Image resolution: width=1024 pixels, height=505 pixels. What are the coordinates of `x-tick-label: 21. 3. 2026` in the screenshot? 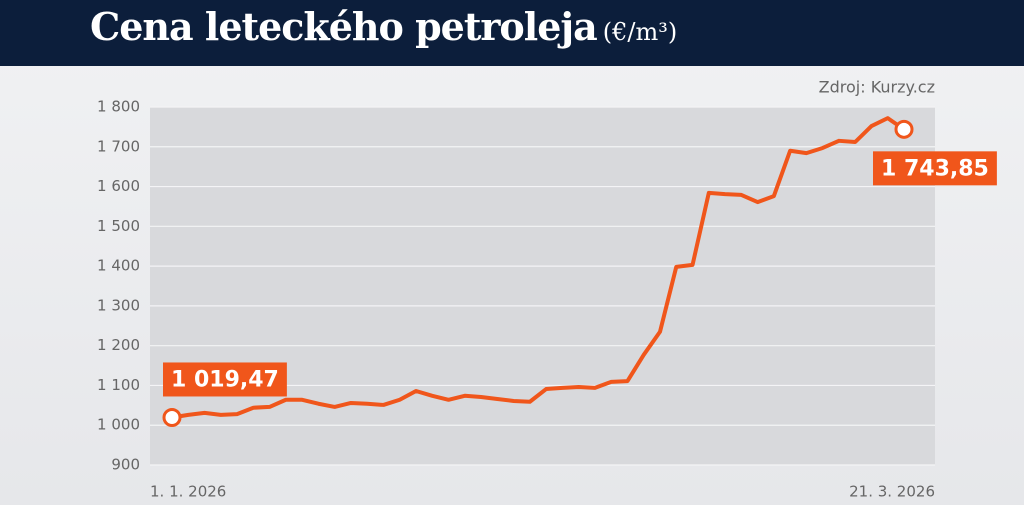 It's located at (892, 492).